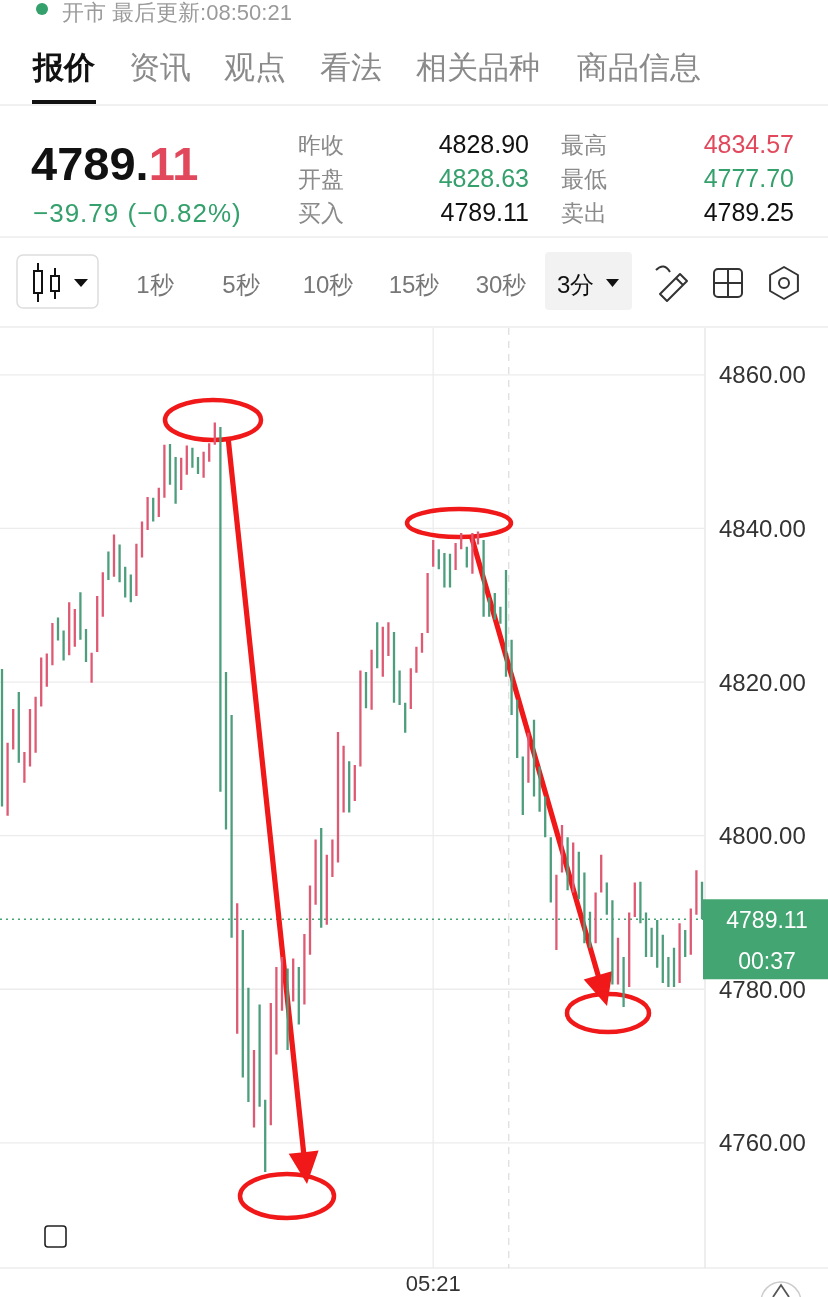  What do you see at coordinates (241, 284) in the screenshot?
I see `text: 5秒` at bounding box center [241, 284].